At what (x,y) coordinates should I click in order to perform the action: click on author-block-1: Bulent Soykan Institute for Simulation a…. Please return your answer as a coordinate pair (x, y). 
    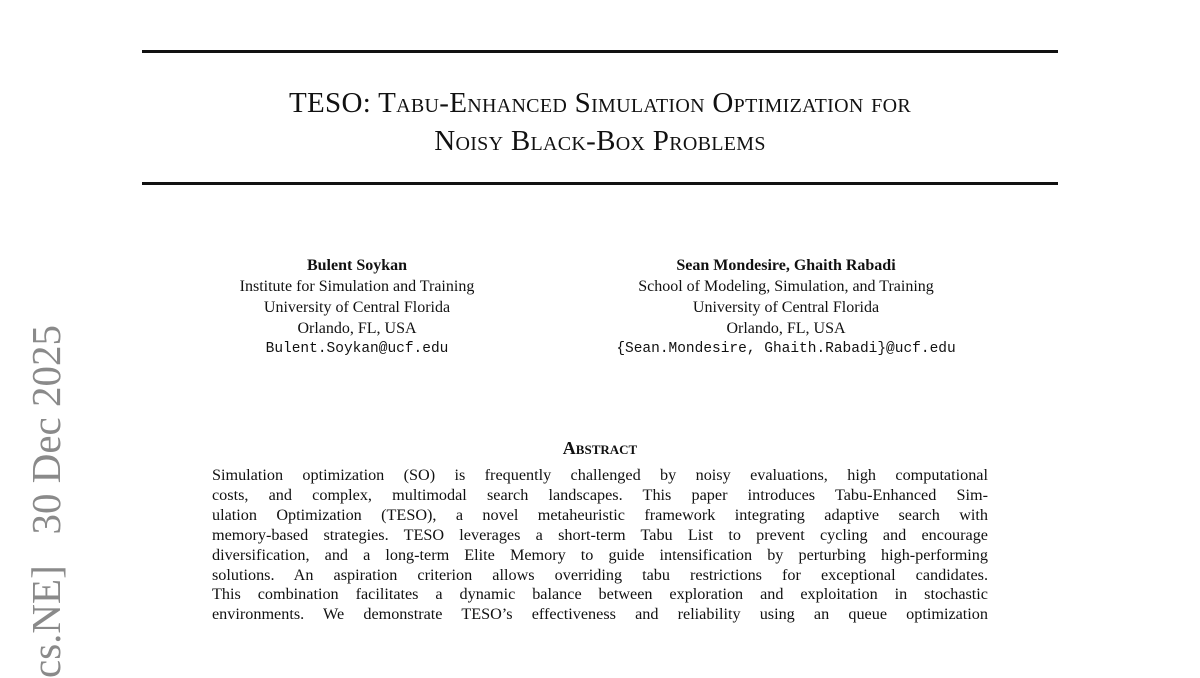
    Looking at the image, I should click on (357, 307).